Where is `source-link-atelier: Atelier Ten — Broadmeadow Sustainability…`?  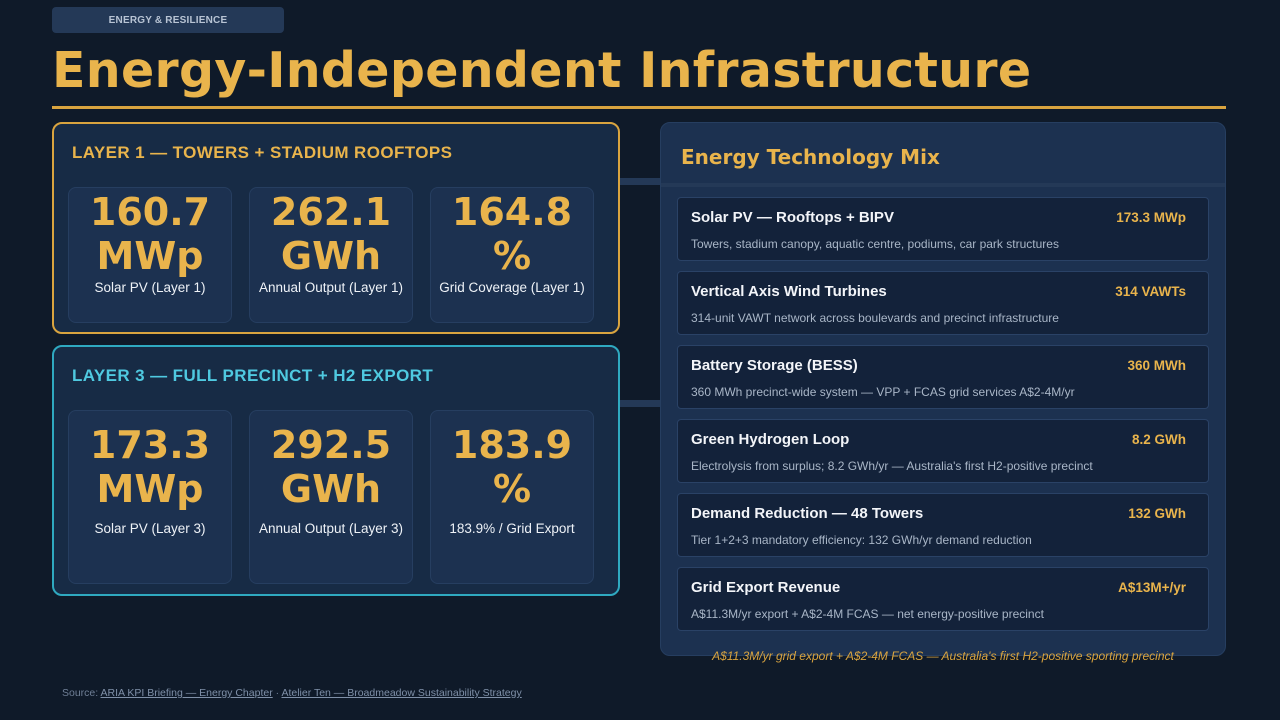
source-link-atelier: Atelier Ten — Broadmeadow Sustainability… is located at coordinates (401, 693).